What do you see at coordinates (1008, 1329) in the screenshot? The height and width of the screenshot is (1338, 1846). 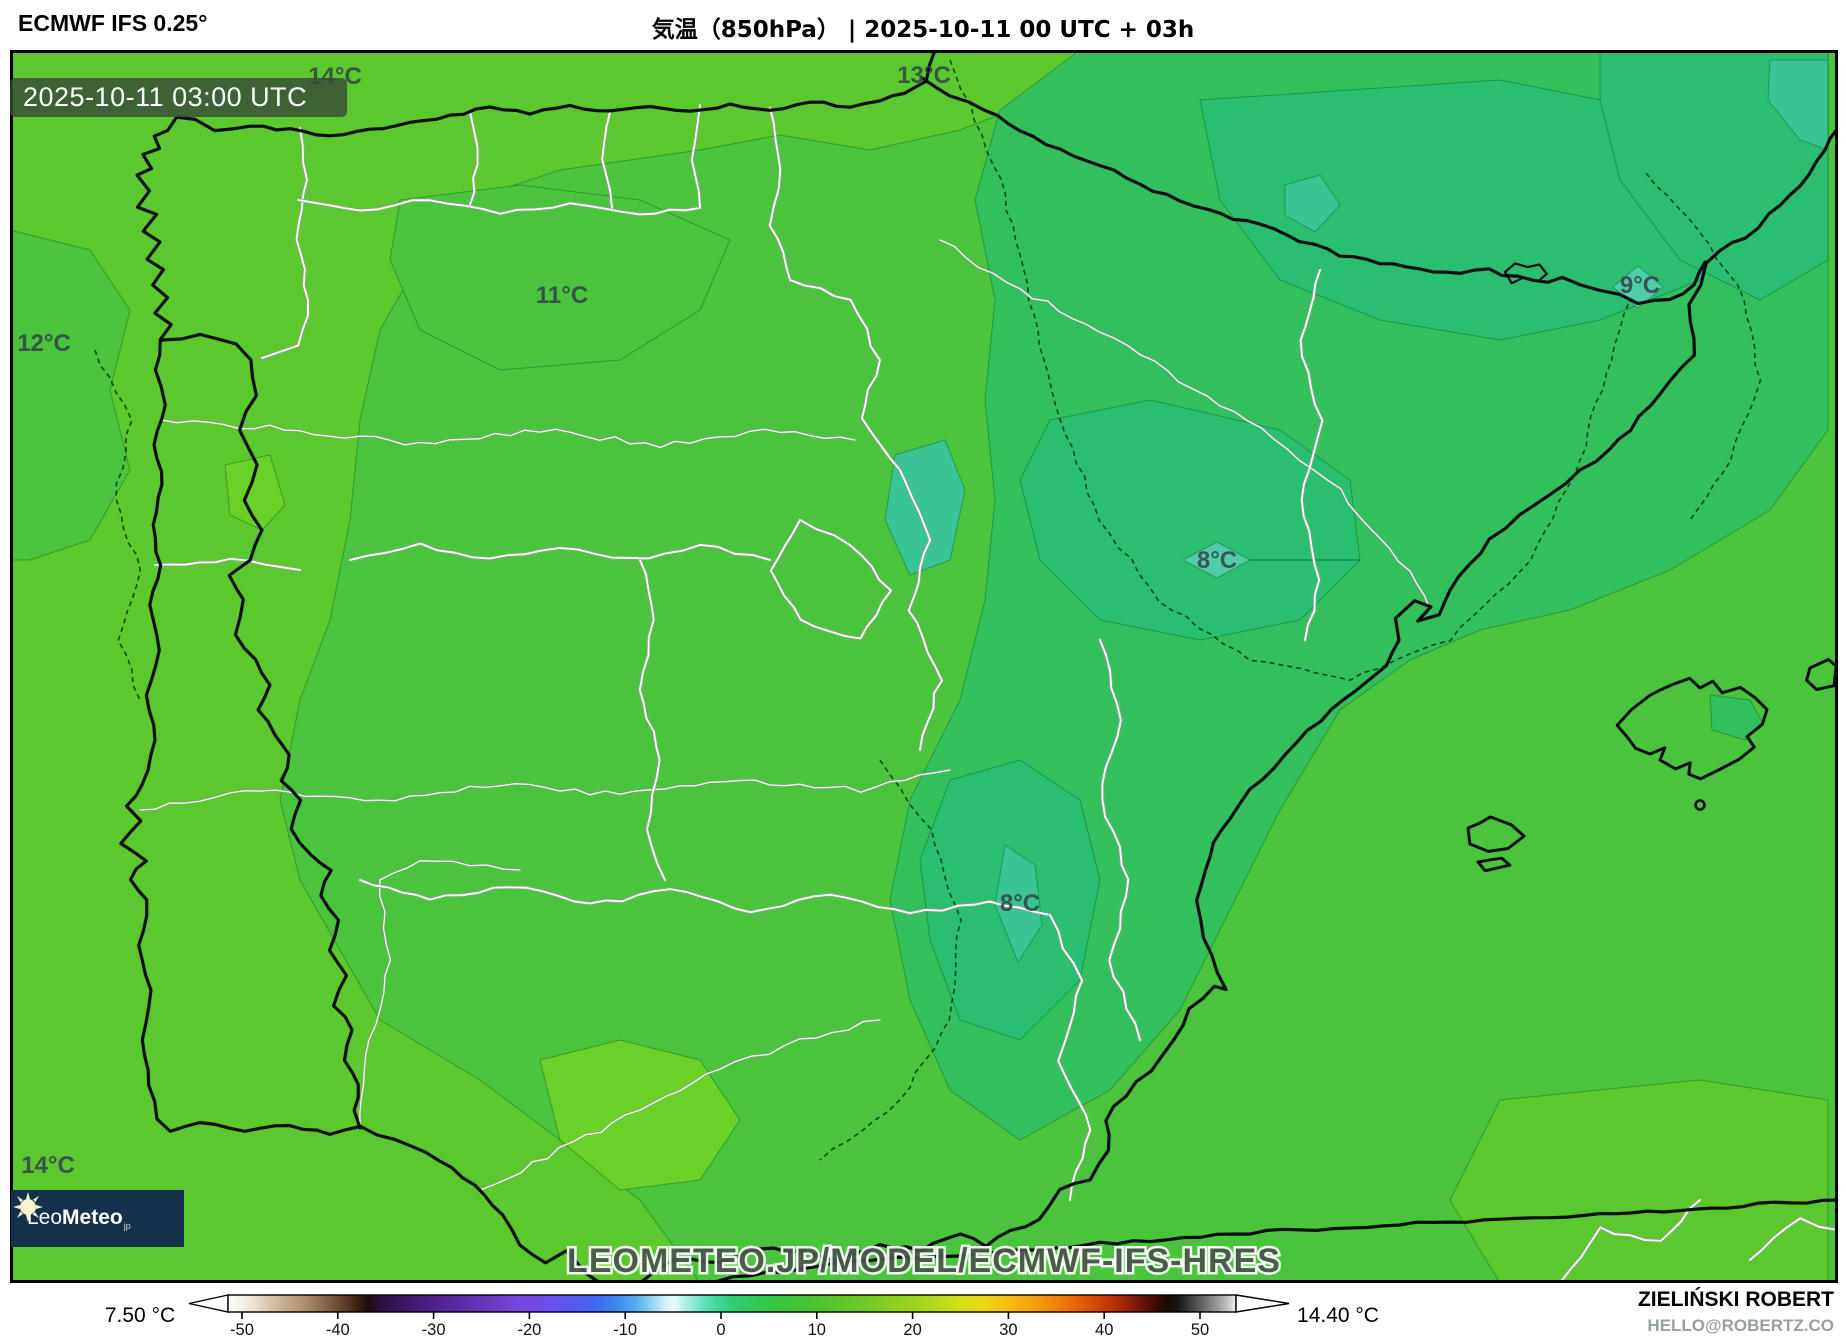 I see `colorbar-tick-label: 30` at bounding box center [1008, 1329].